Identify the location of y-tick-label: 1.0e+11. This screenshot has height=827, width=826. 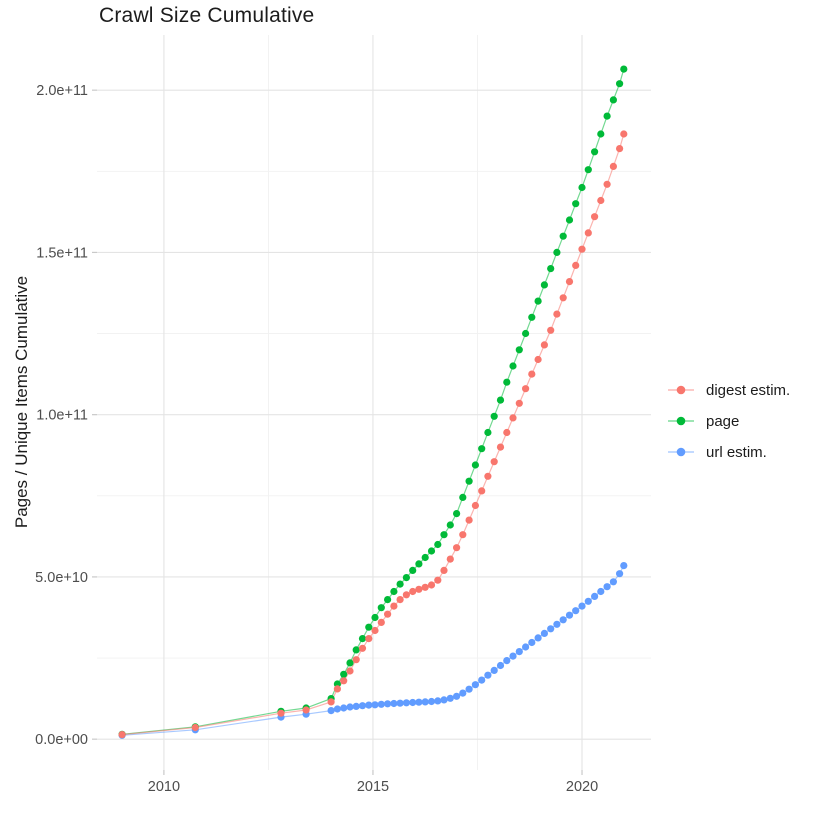
(62, 416).